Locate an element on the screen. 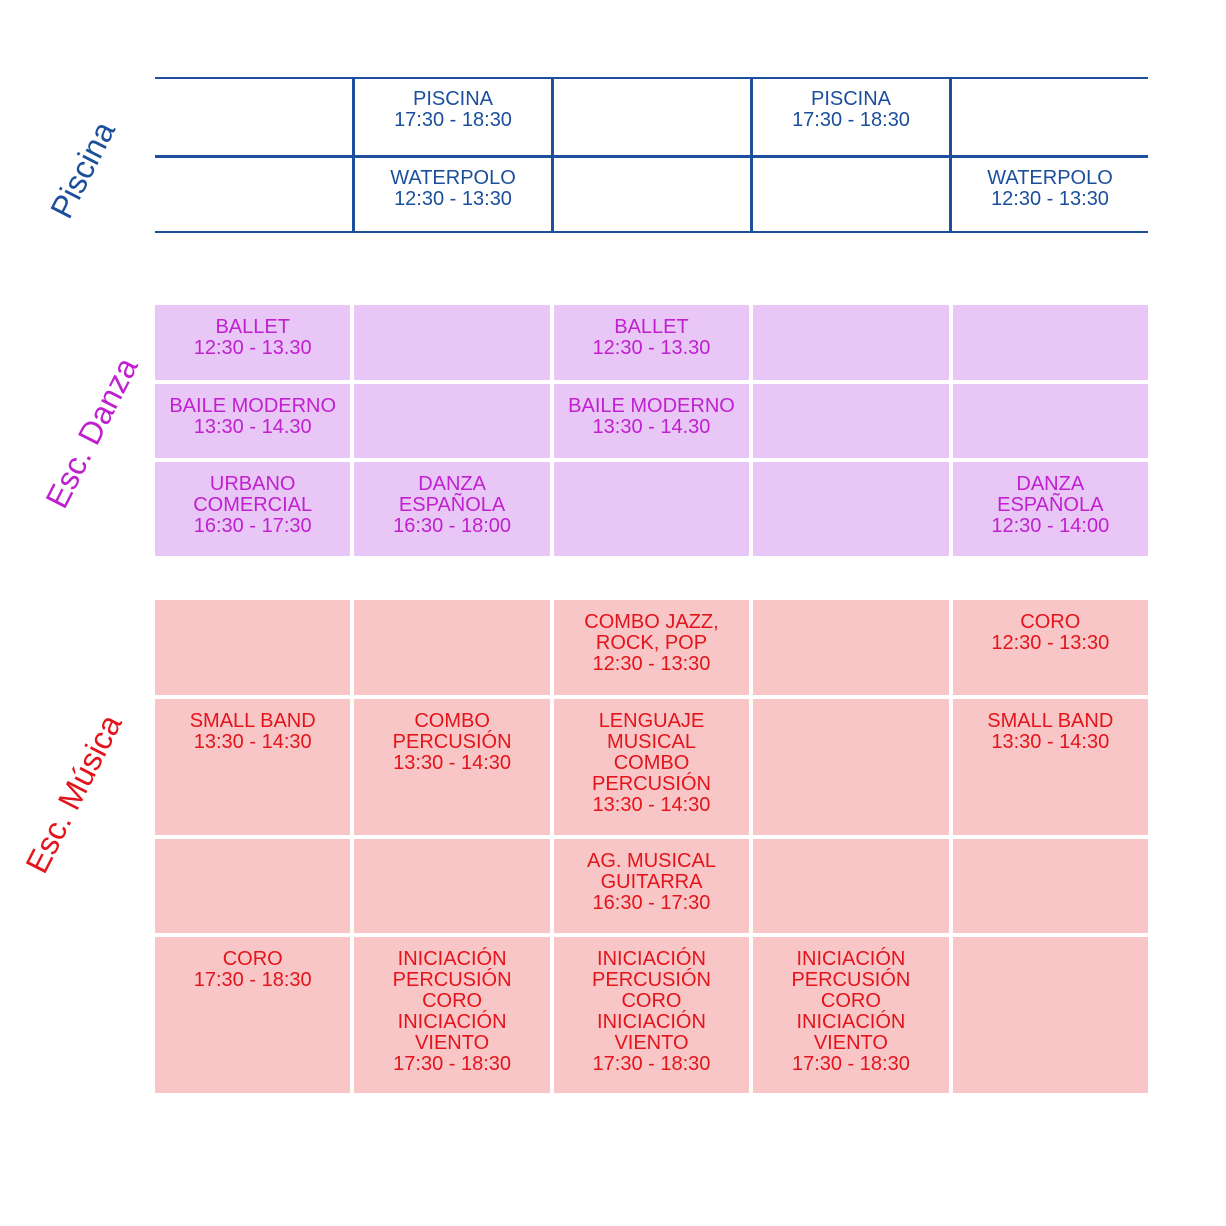 This screenshot has width=1226, height=1226. cell-text-line: GUITARRA is located at coordinates (651, 882).